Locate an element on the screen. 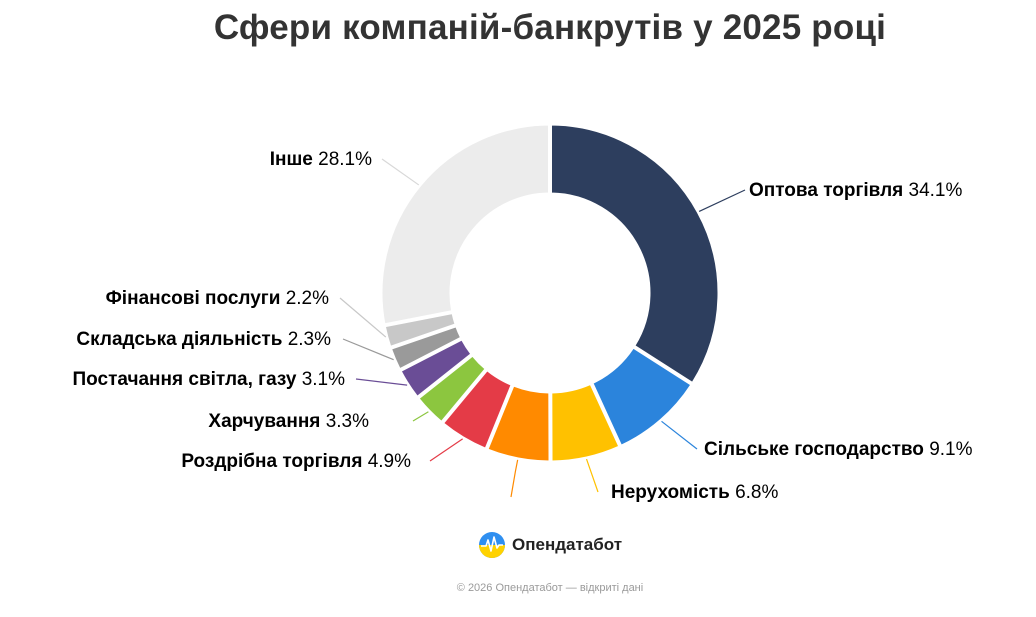  chart-title: Сфери компаній-банкрутів у 2025 році is located at coordinates (550, 27).